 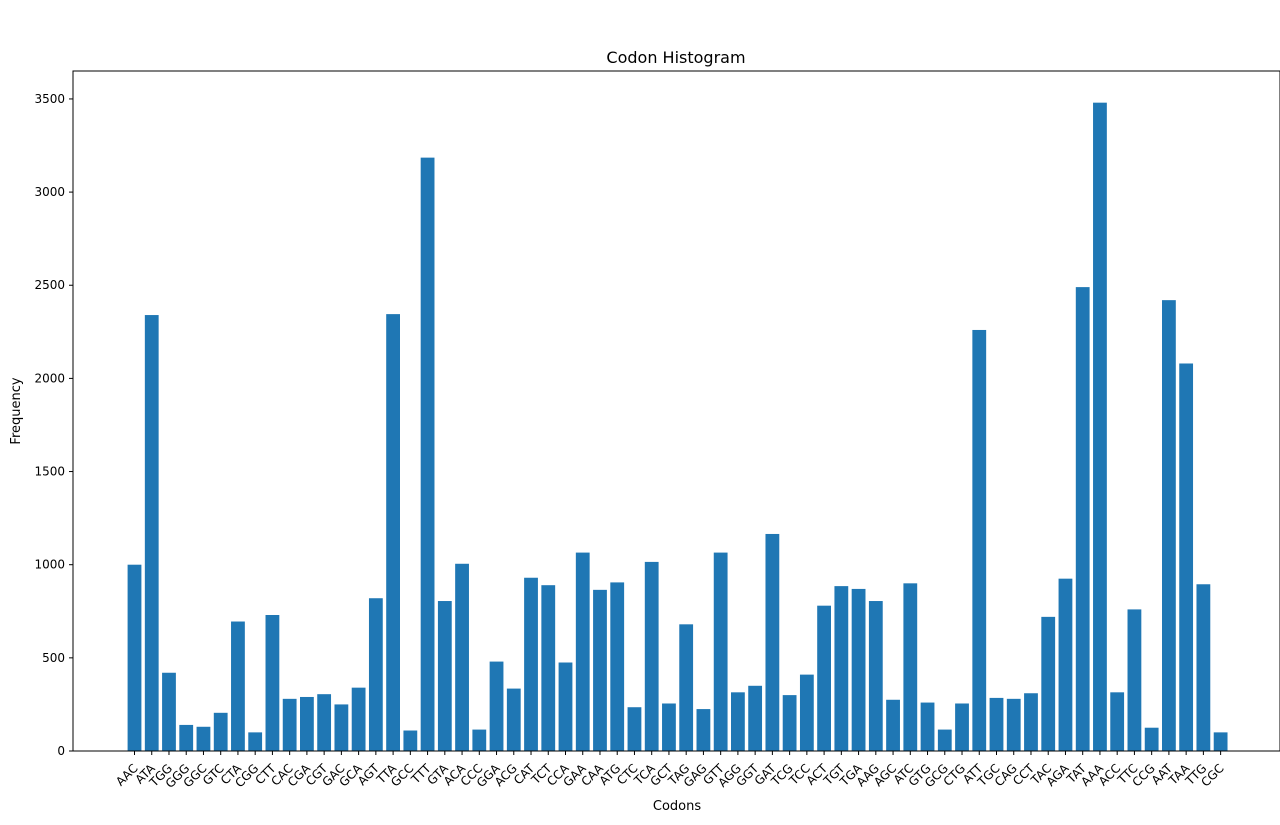 I want to click on bar-gcc, so click(x=410, y=740).